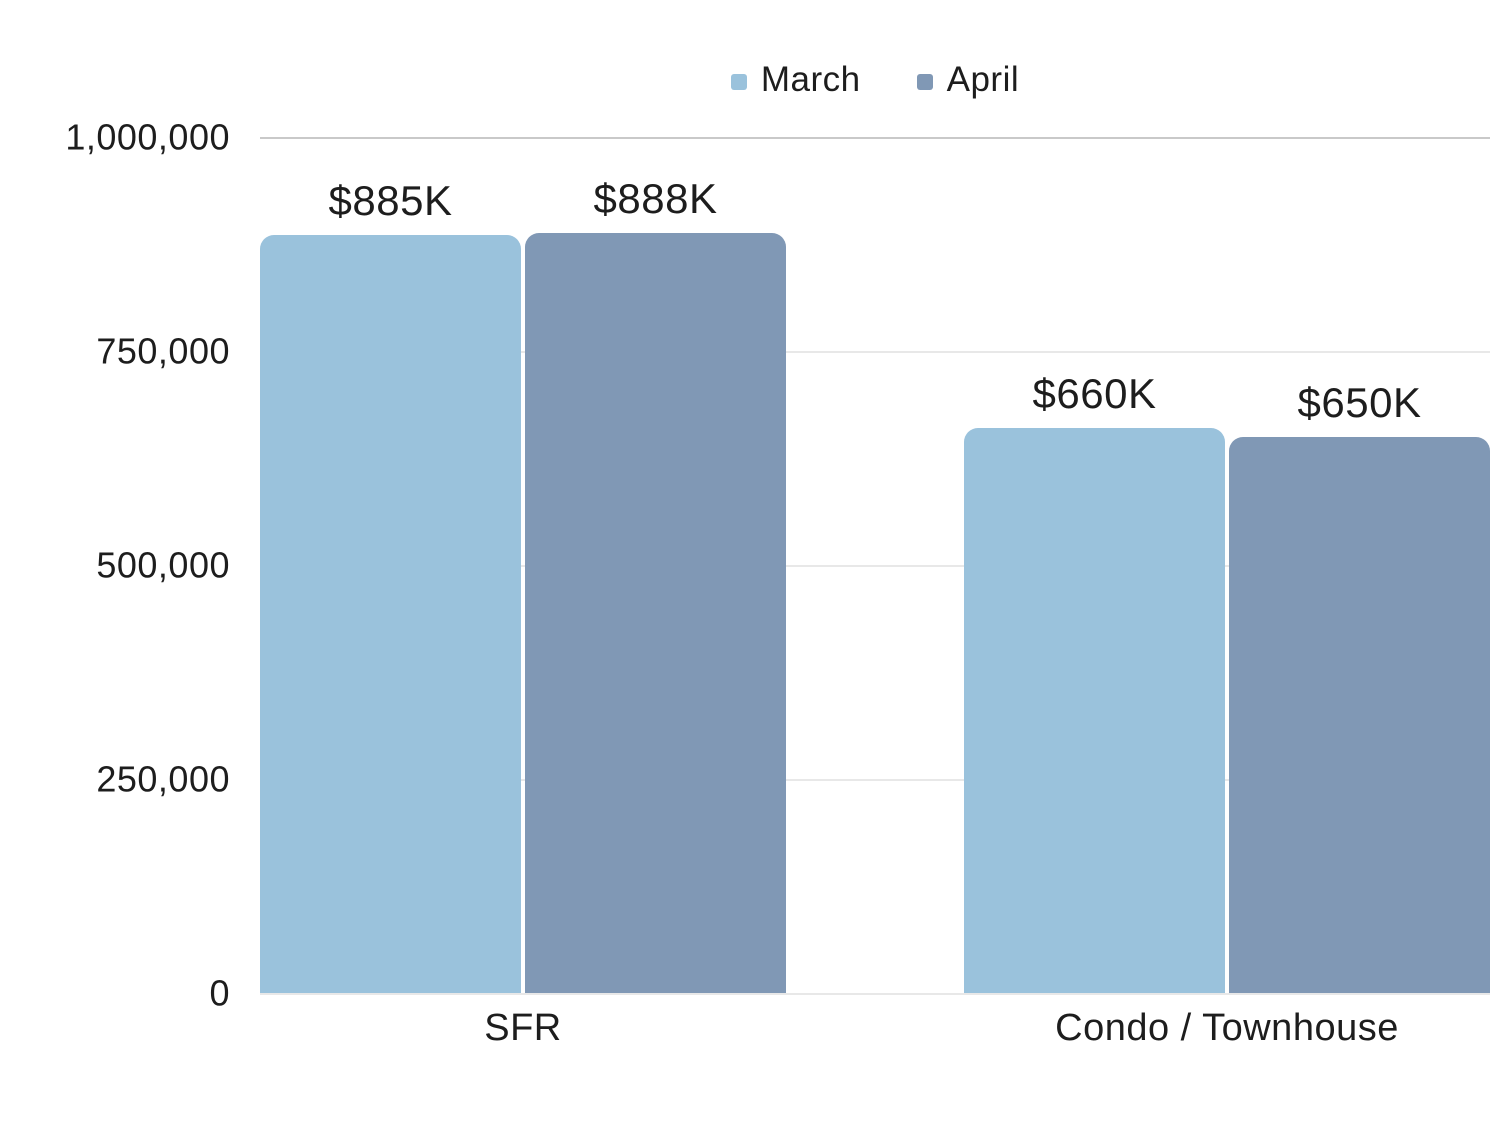 The image size is (1500, 1125). Describe the element at coordinates (390, 585) in the screenshot. I see `bar-march-0: $885K` at that location.